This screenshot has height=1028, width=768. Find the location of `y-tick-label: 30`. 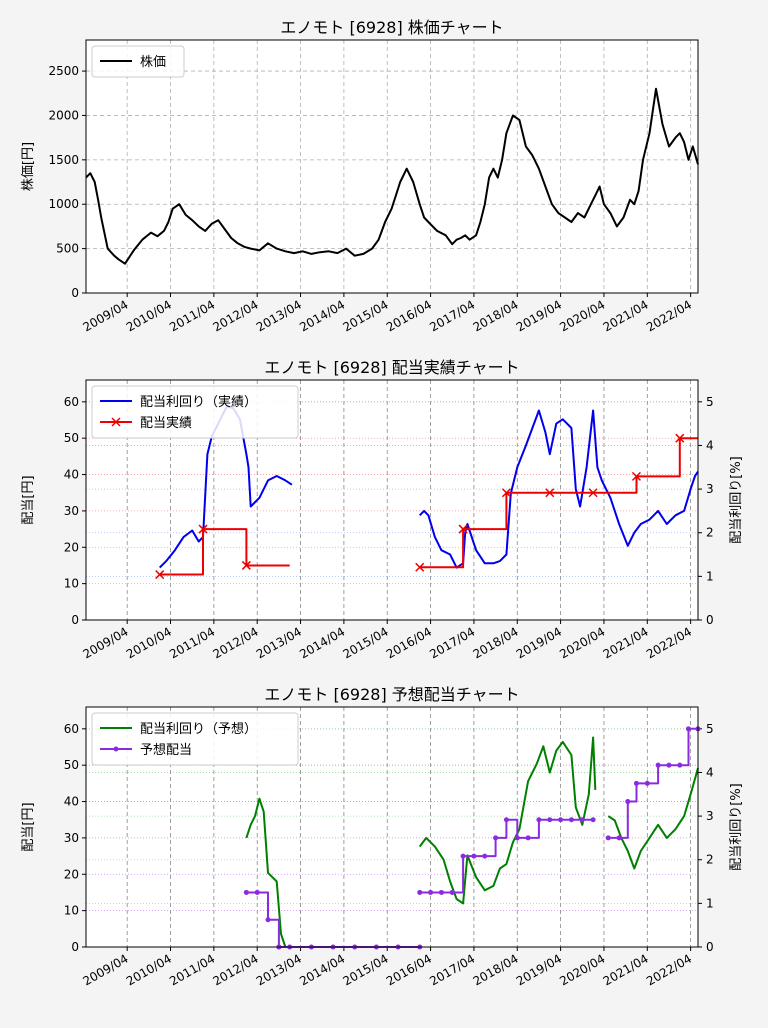

y-tick-label: 30 is located at coordinates (71, 511).